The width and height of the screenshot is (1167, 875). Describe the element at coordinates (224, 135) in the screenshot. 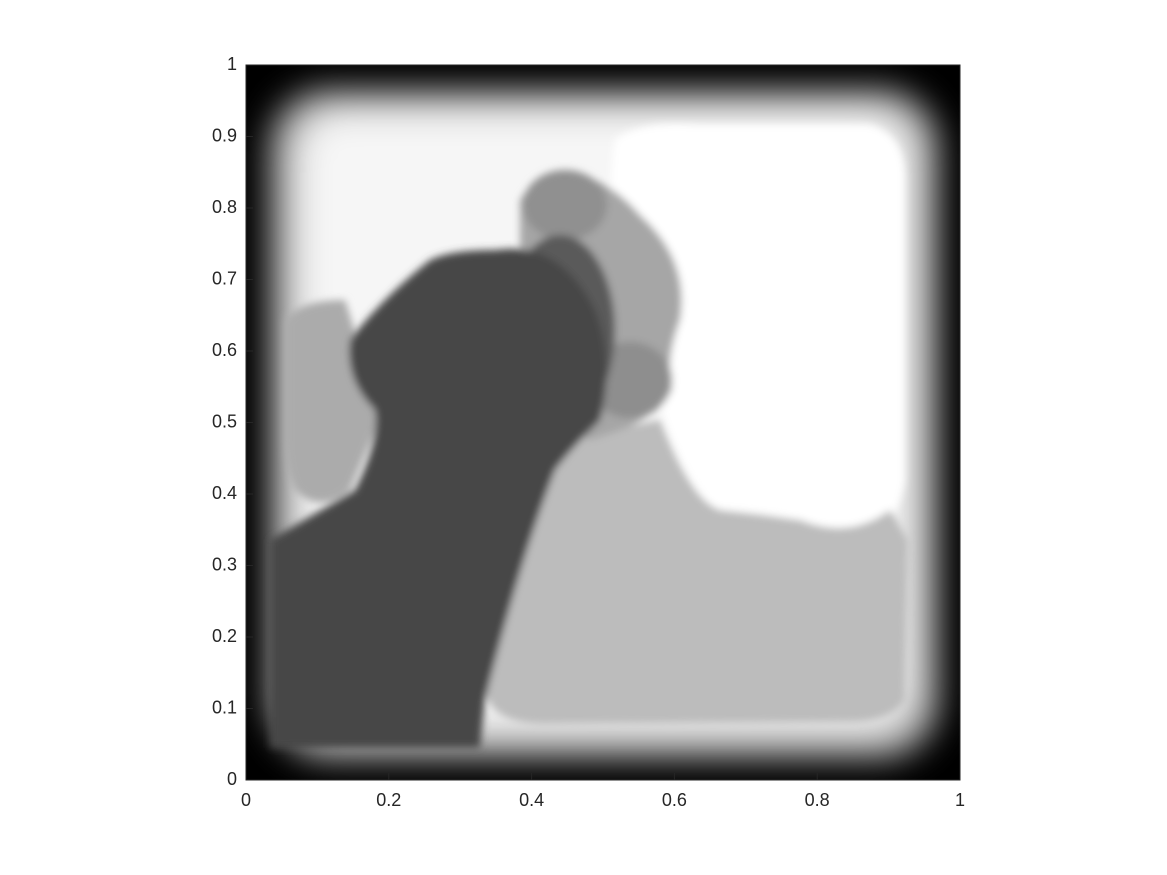

I see `y-tick-label: 0.9` at that location.